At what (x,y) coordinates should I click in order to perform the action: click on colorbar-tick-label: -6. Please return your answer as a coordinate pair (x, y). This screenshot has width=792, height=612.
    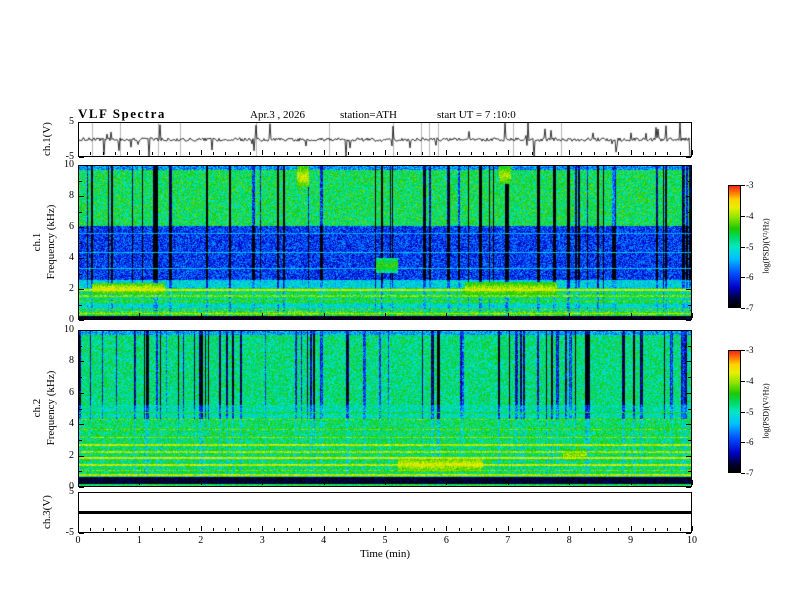
    Looking at the image, I should click on (750, 277).